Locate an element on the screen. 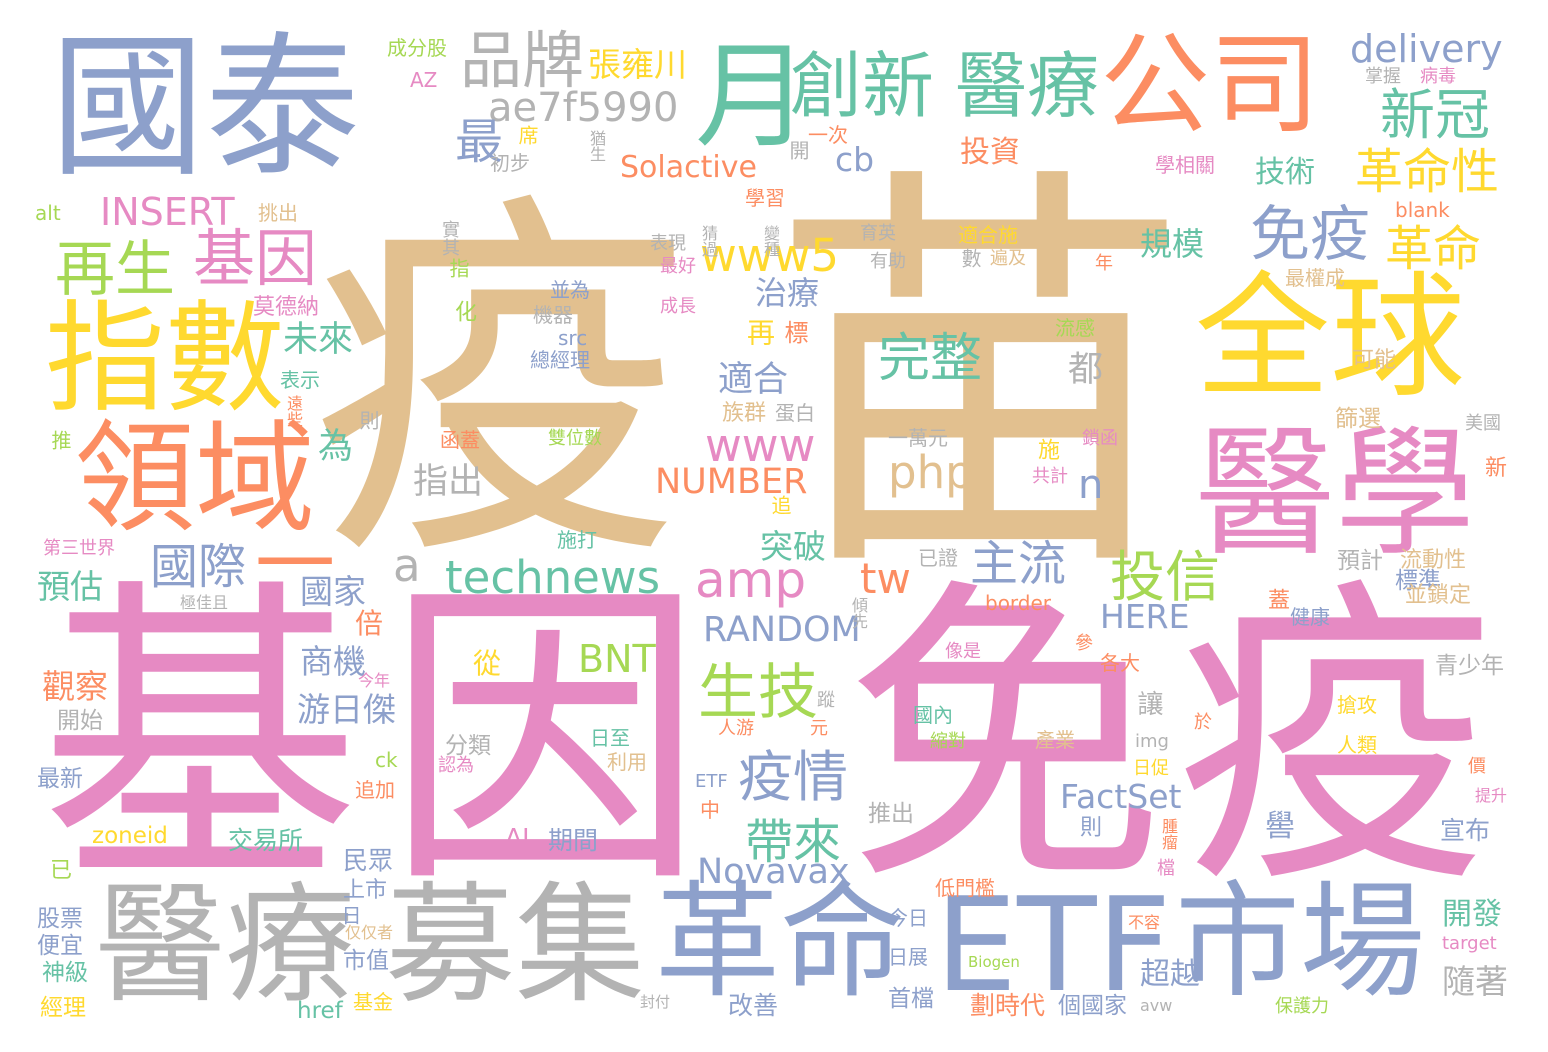 This screenshot has height=1052, width=1548. word-cloud-word: 神級 is located at coordinates (65, 973).